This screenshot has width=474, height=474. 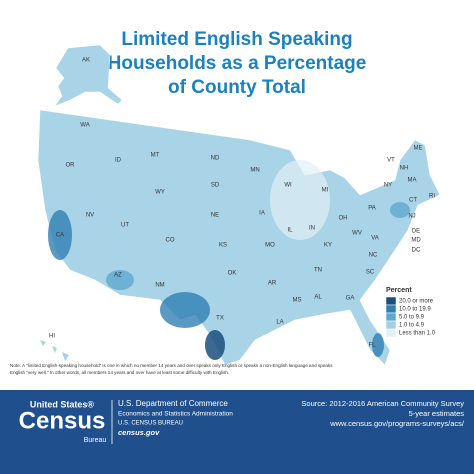 What do you see at coordinates (215, 159) in the screenshot?
I see `state-label: ND` at bounding box center [215, 159].